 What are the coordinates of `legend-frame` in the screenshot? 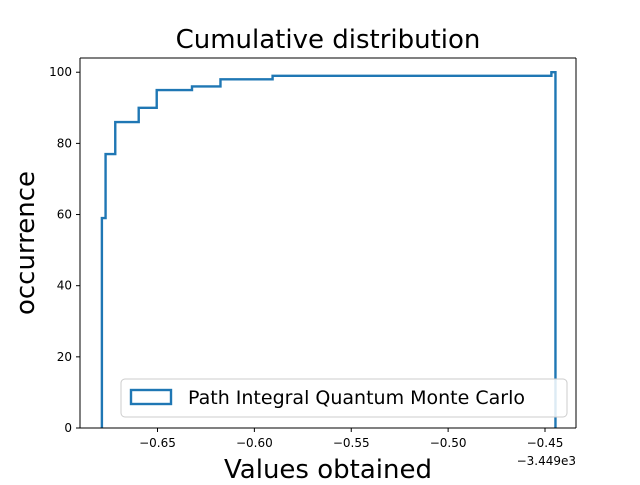 It's located at (344, 398).